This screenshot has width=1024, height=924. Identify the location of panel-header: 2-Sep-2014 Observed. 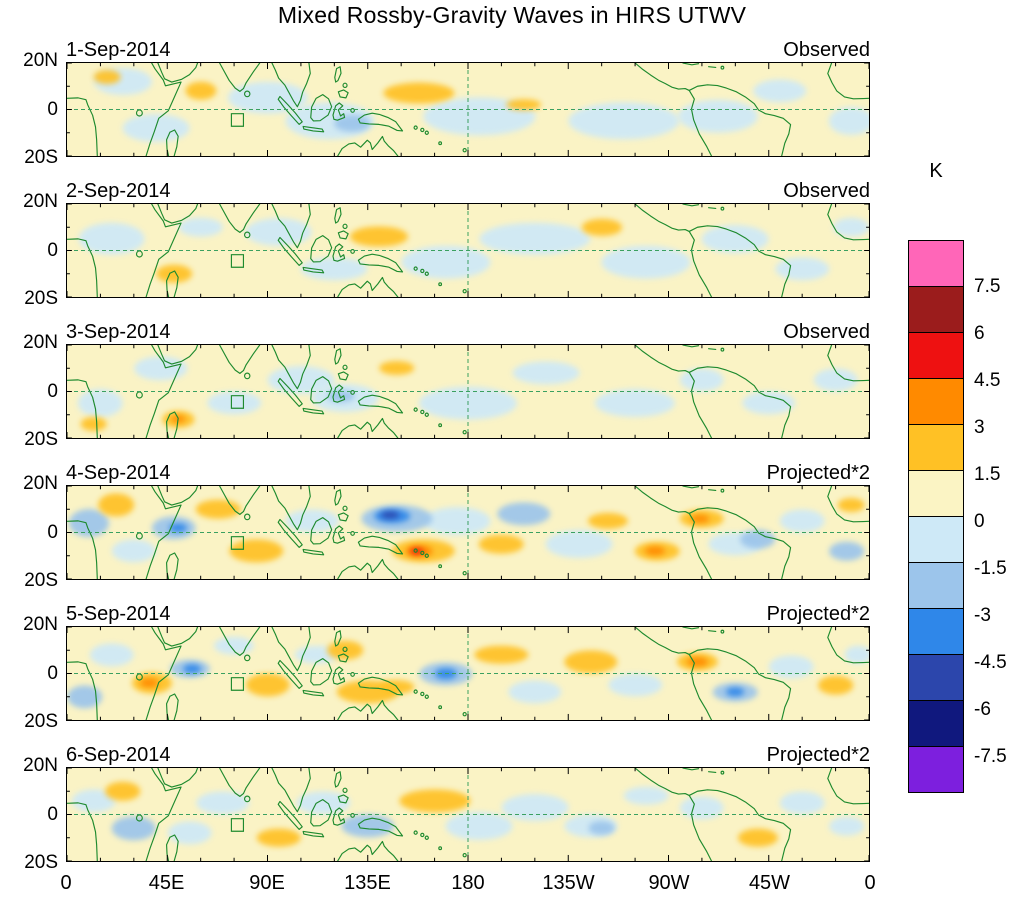
(468, 191).